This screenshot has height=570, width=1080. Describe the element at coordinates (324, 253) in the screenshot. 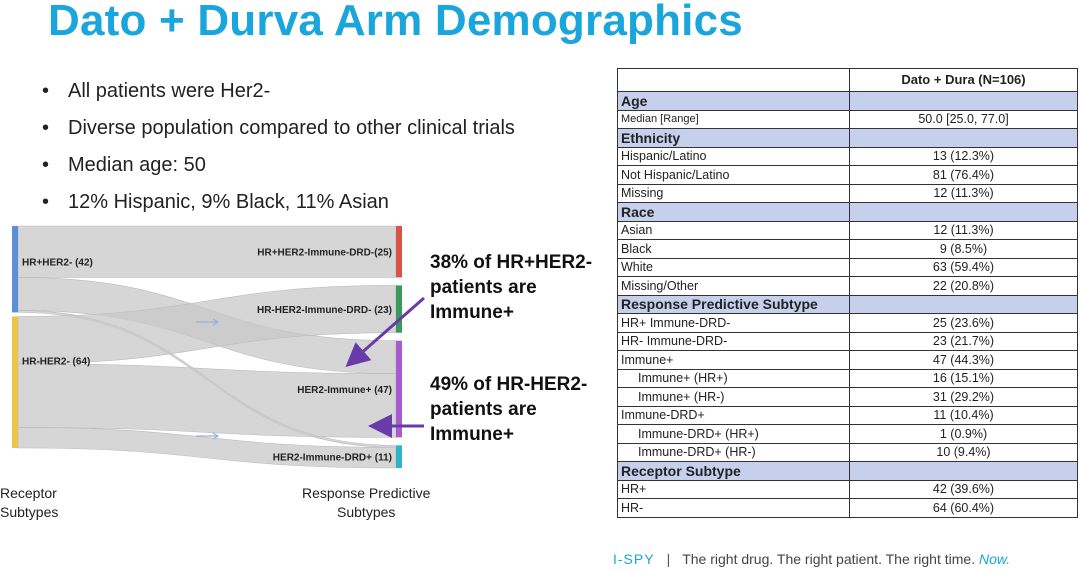

I see `sankey-target-label: HR+HER2-Immune-DRD-(25)` at that location.